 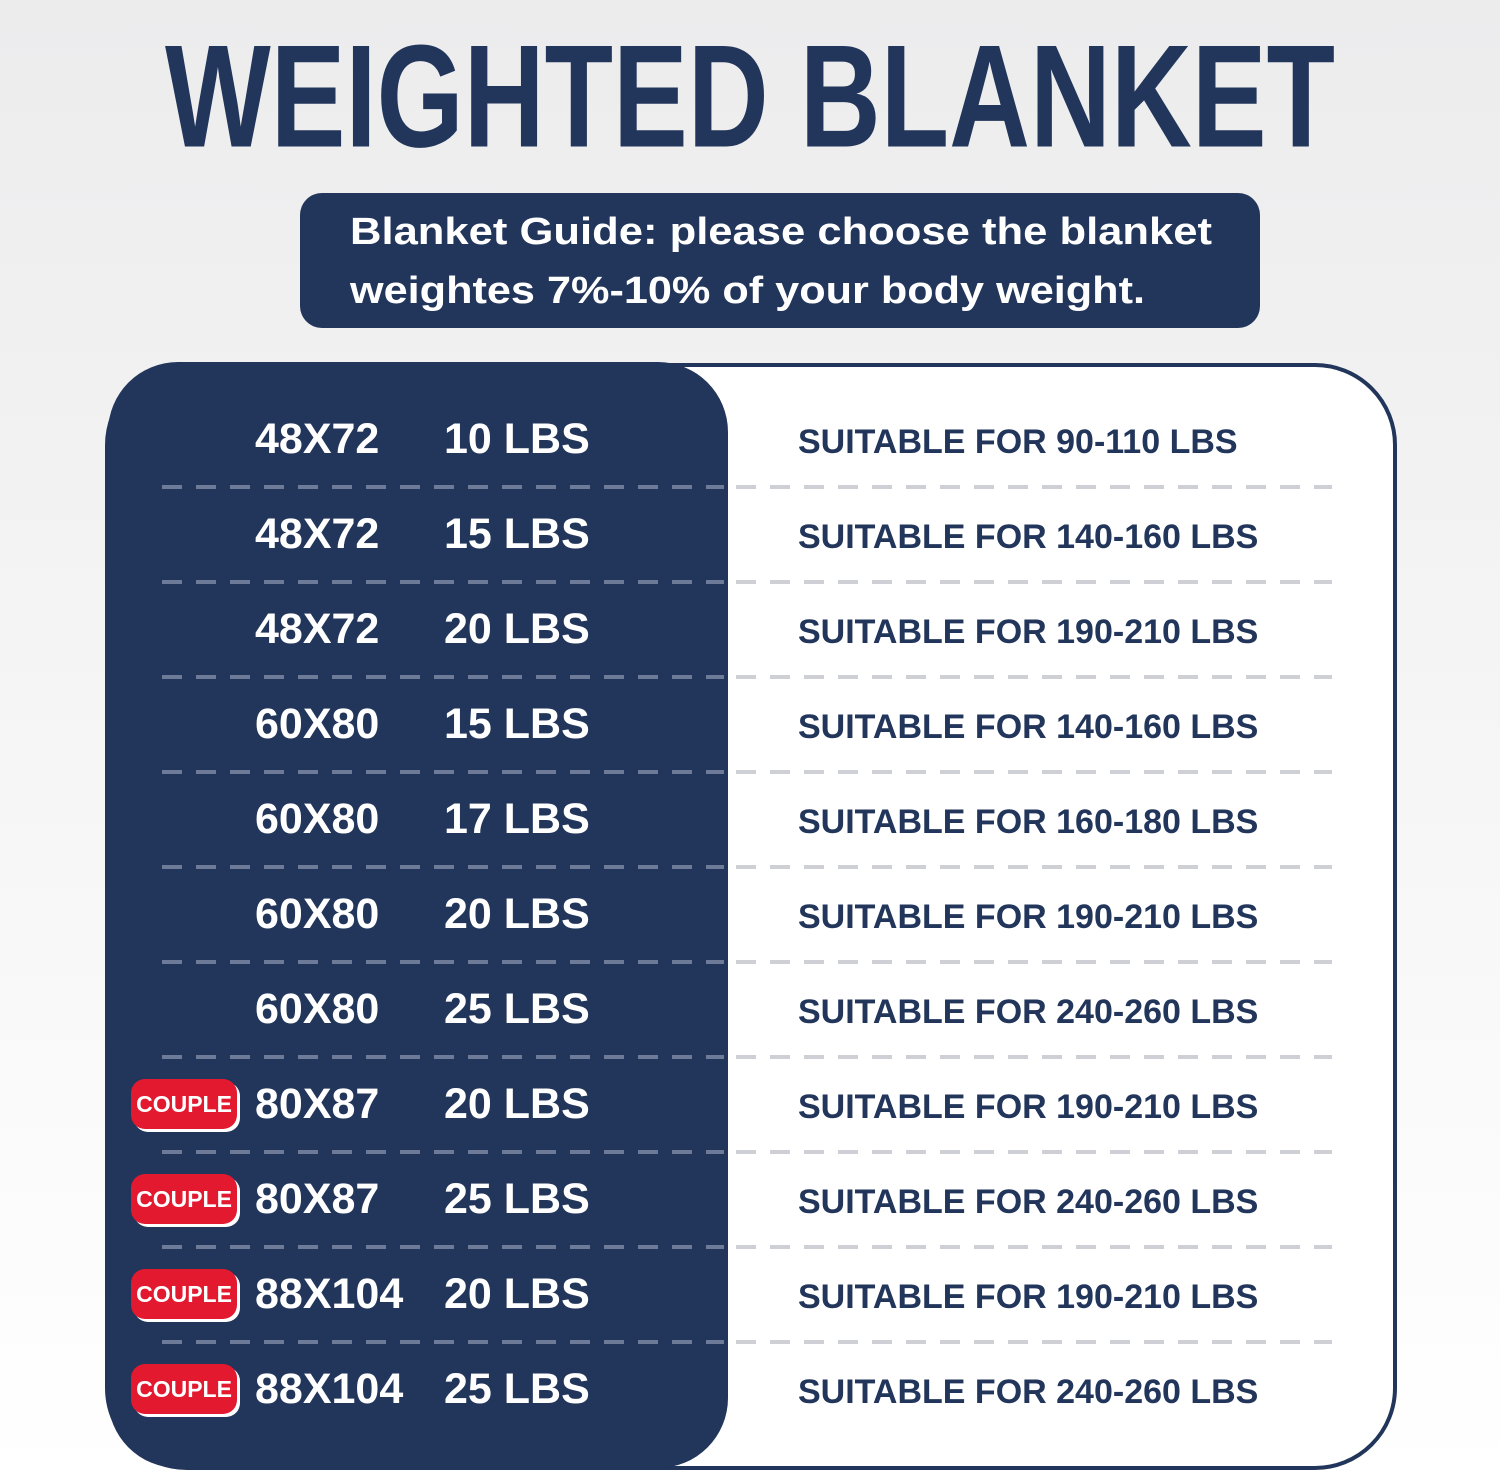 What do you see at coordinates (750, 96) in the screenshot?
I see `title: WEIGHTED BLANKET` at bounding box center [750, 96].